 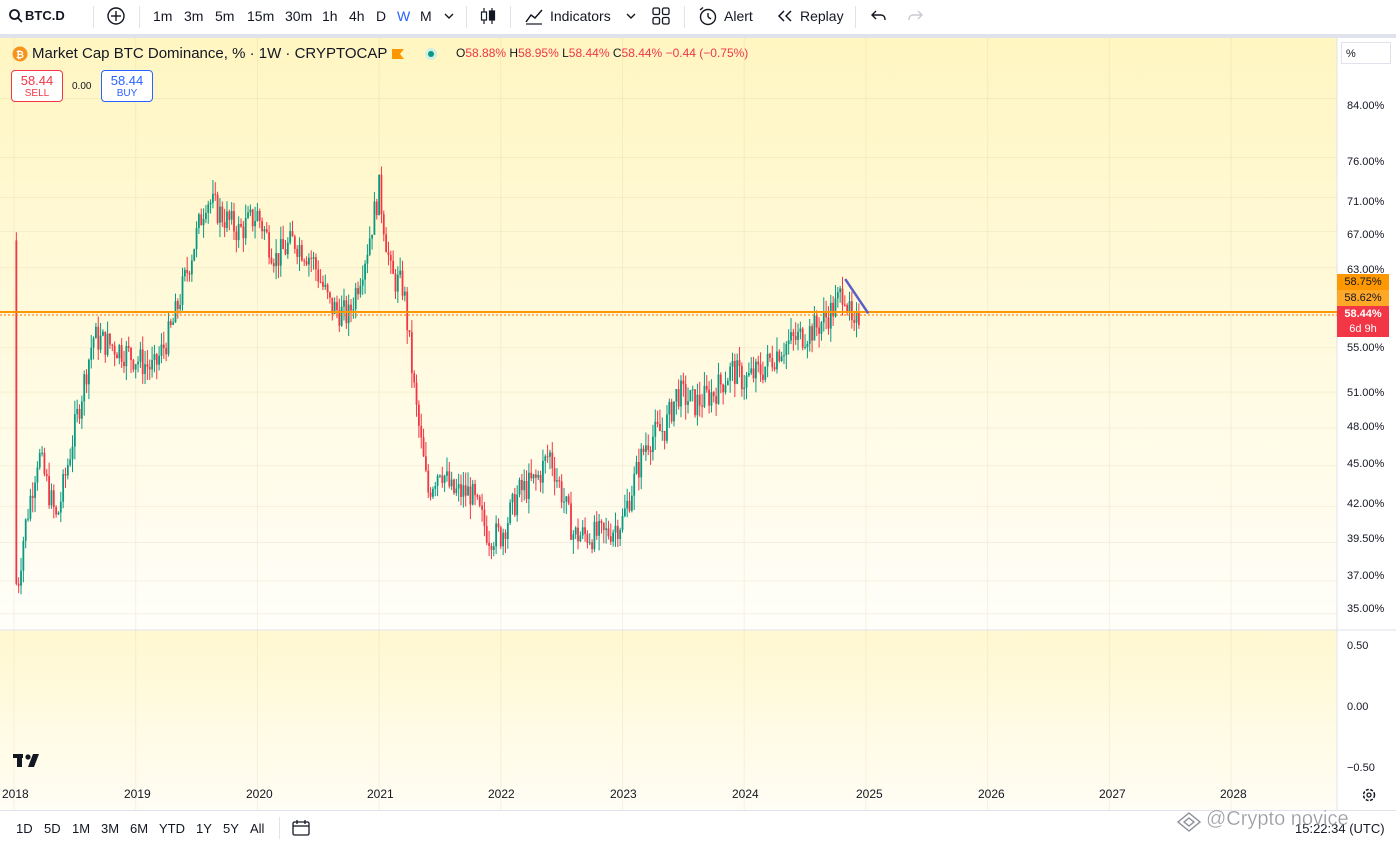 What do you see at coordinates (172, 828) in the screenshot?
I see `range-ytd: YTD` at bounding box center [172, 828].